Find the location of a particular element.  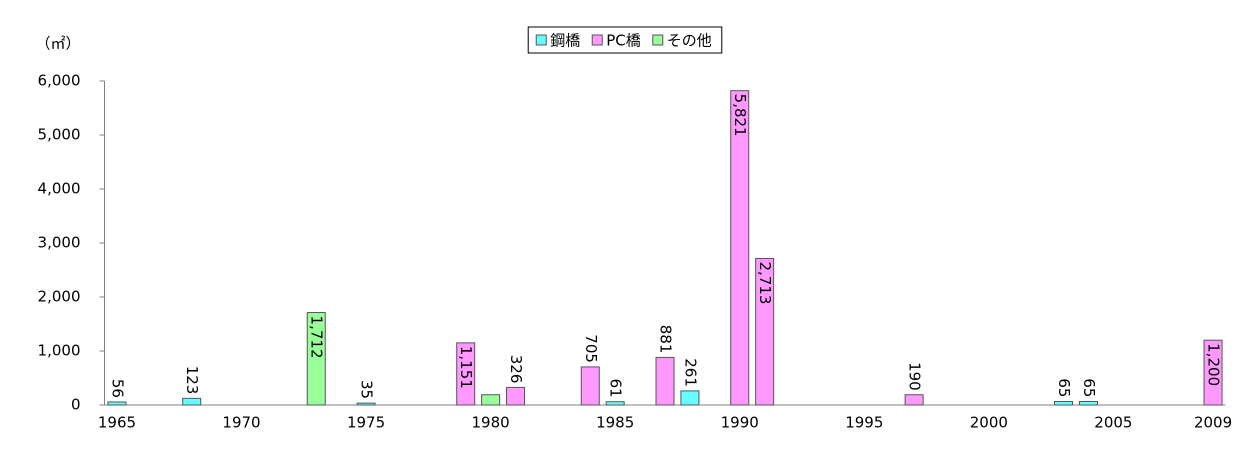

x-tick-label: 1985 is located at coordinates (615, 423).